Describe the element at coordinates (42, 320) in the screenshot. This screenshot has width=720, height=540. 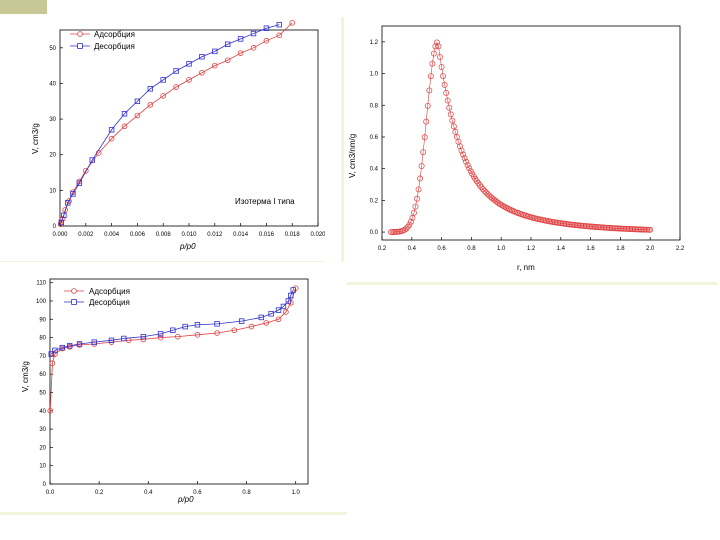
I see `chart2-ytick-label: 90` at that location.